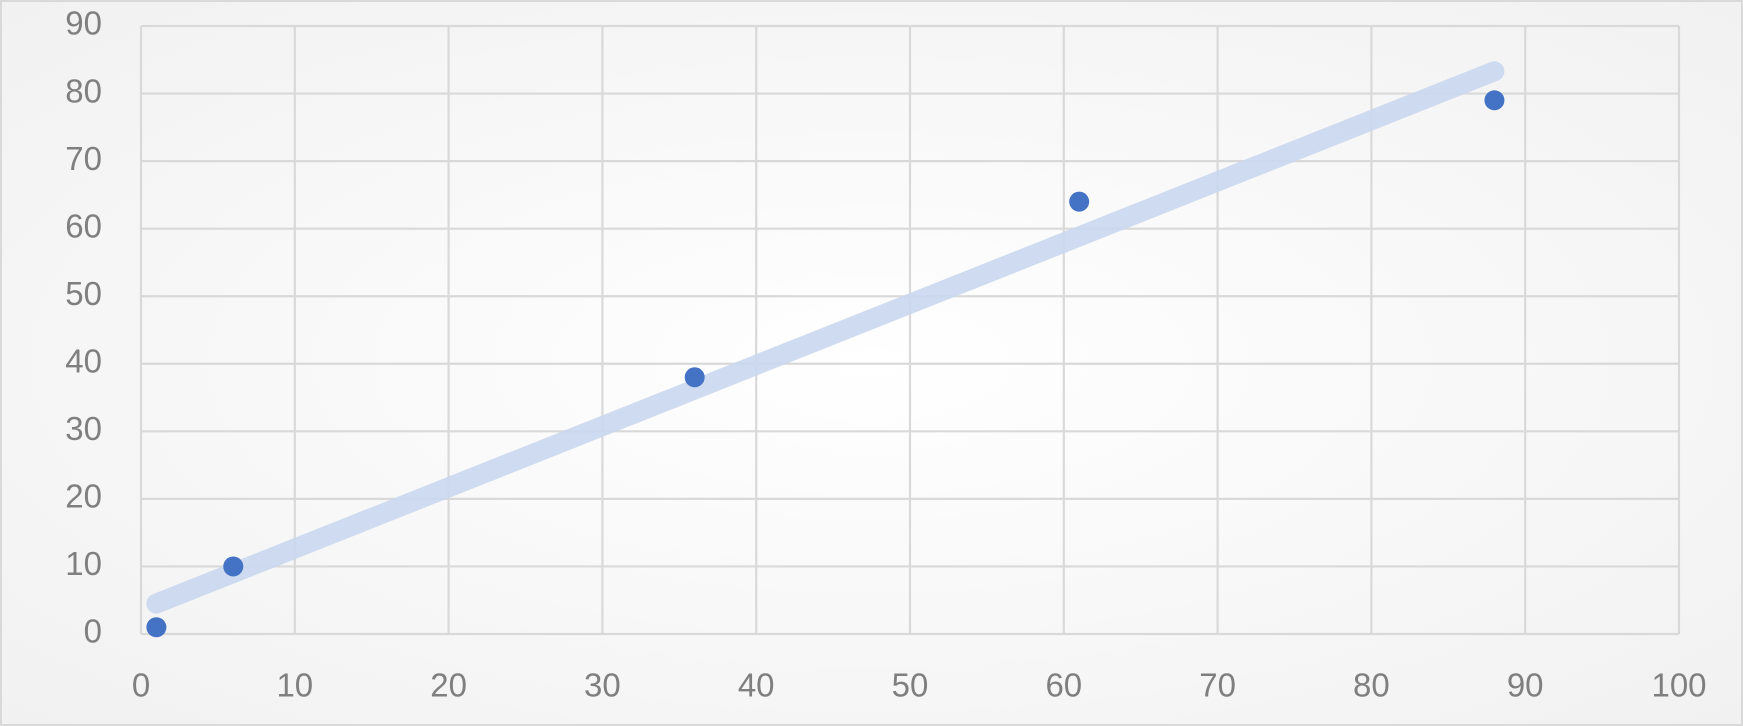 The image size is (1743, 726). I want to click on y-tick-label: 10, so click(83, 563).